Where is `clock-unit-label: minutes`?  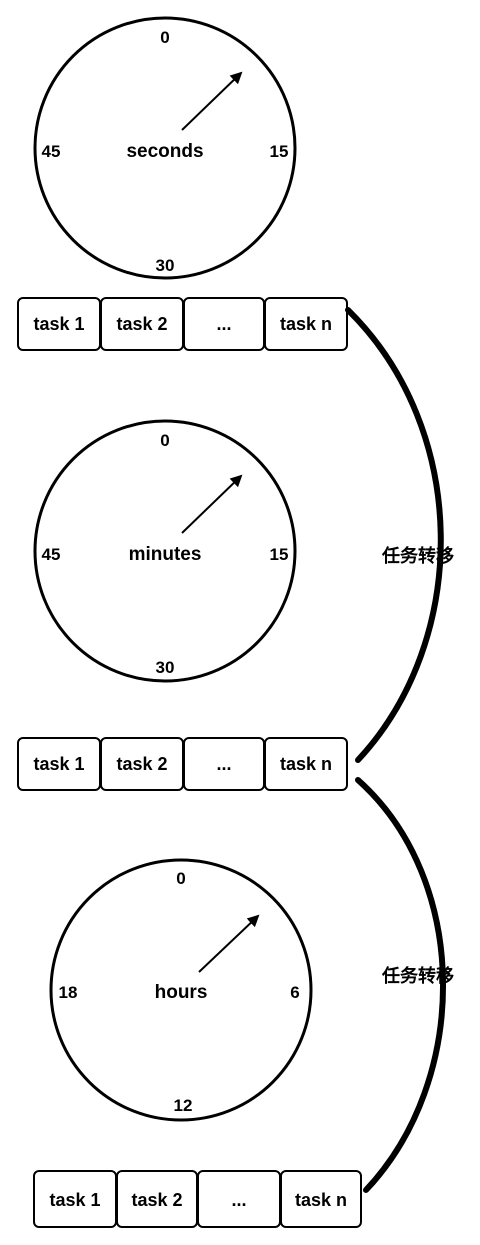
clock-unit-label: minutes is located at coordinates (165, 554).